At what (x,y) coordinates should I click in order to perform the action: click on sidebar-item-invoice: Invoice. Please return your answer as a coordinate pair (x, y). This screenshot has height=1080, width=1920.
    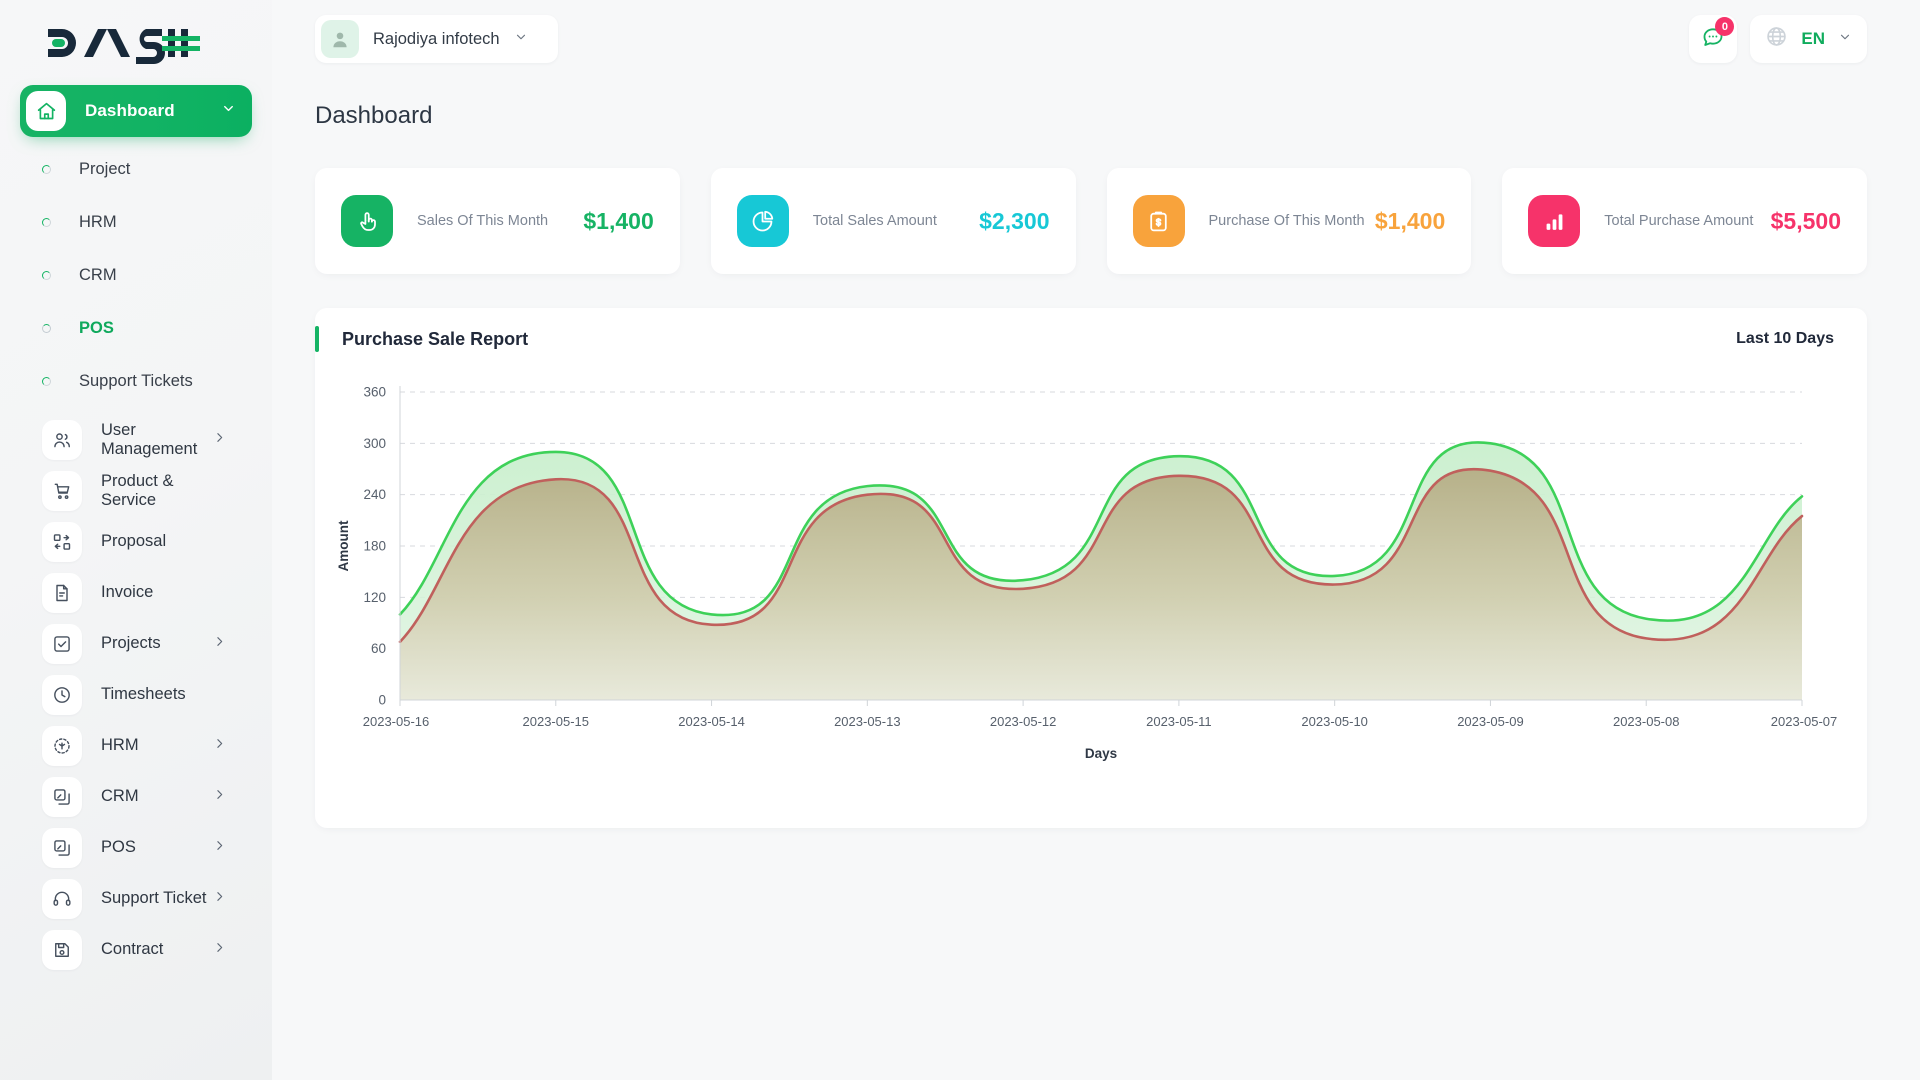
    Looking at the image, I should click on (136, 592).